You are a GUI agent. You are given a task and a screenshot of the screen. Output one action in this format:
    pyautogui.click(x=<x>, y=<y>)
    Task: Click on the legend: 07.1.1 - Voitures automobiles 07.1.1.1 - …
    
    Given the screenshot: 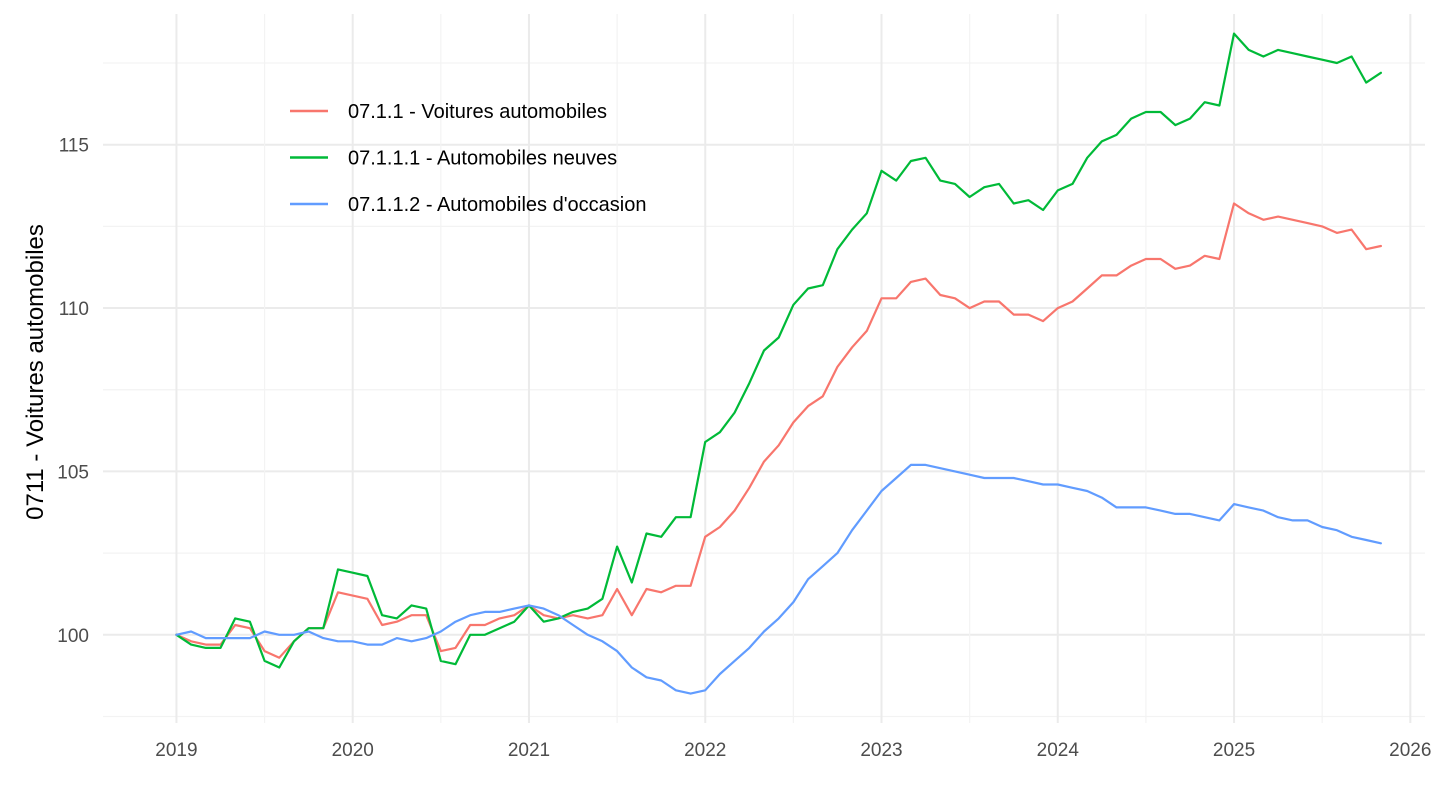 What is the action you would take?
    pyautogui.click(x=468, y=158)
    